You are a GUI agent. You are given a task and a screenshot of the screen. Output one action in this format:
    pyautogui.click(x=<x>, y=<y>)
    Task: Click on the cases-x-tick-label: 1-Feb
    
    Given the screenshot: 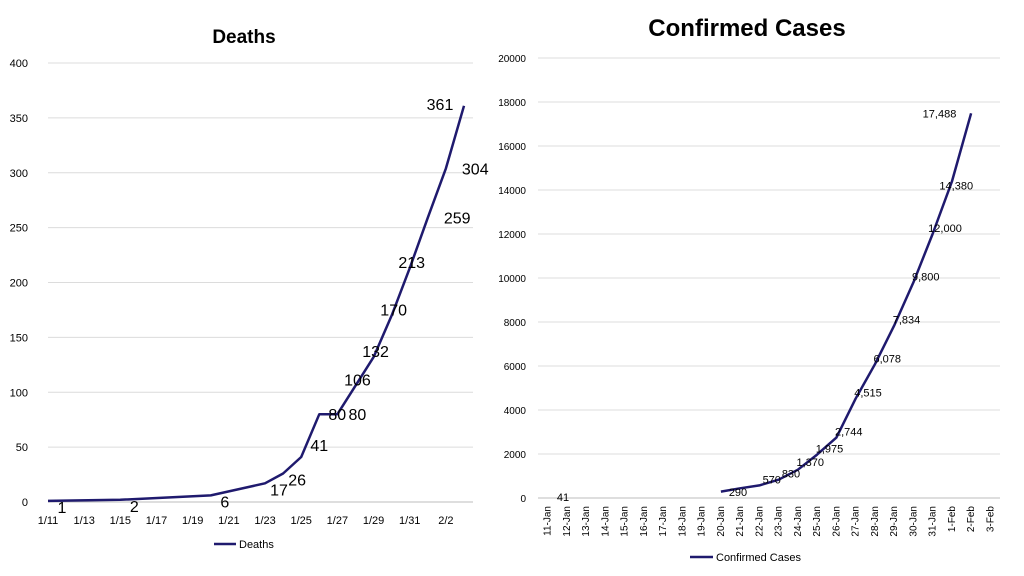 What is the action you would take?
    pyautogui.click(x=952, y=519)
    